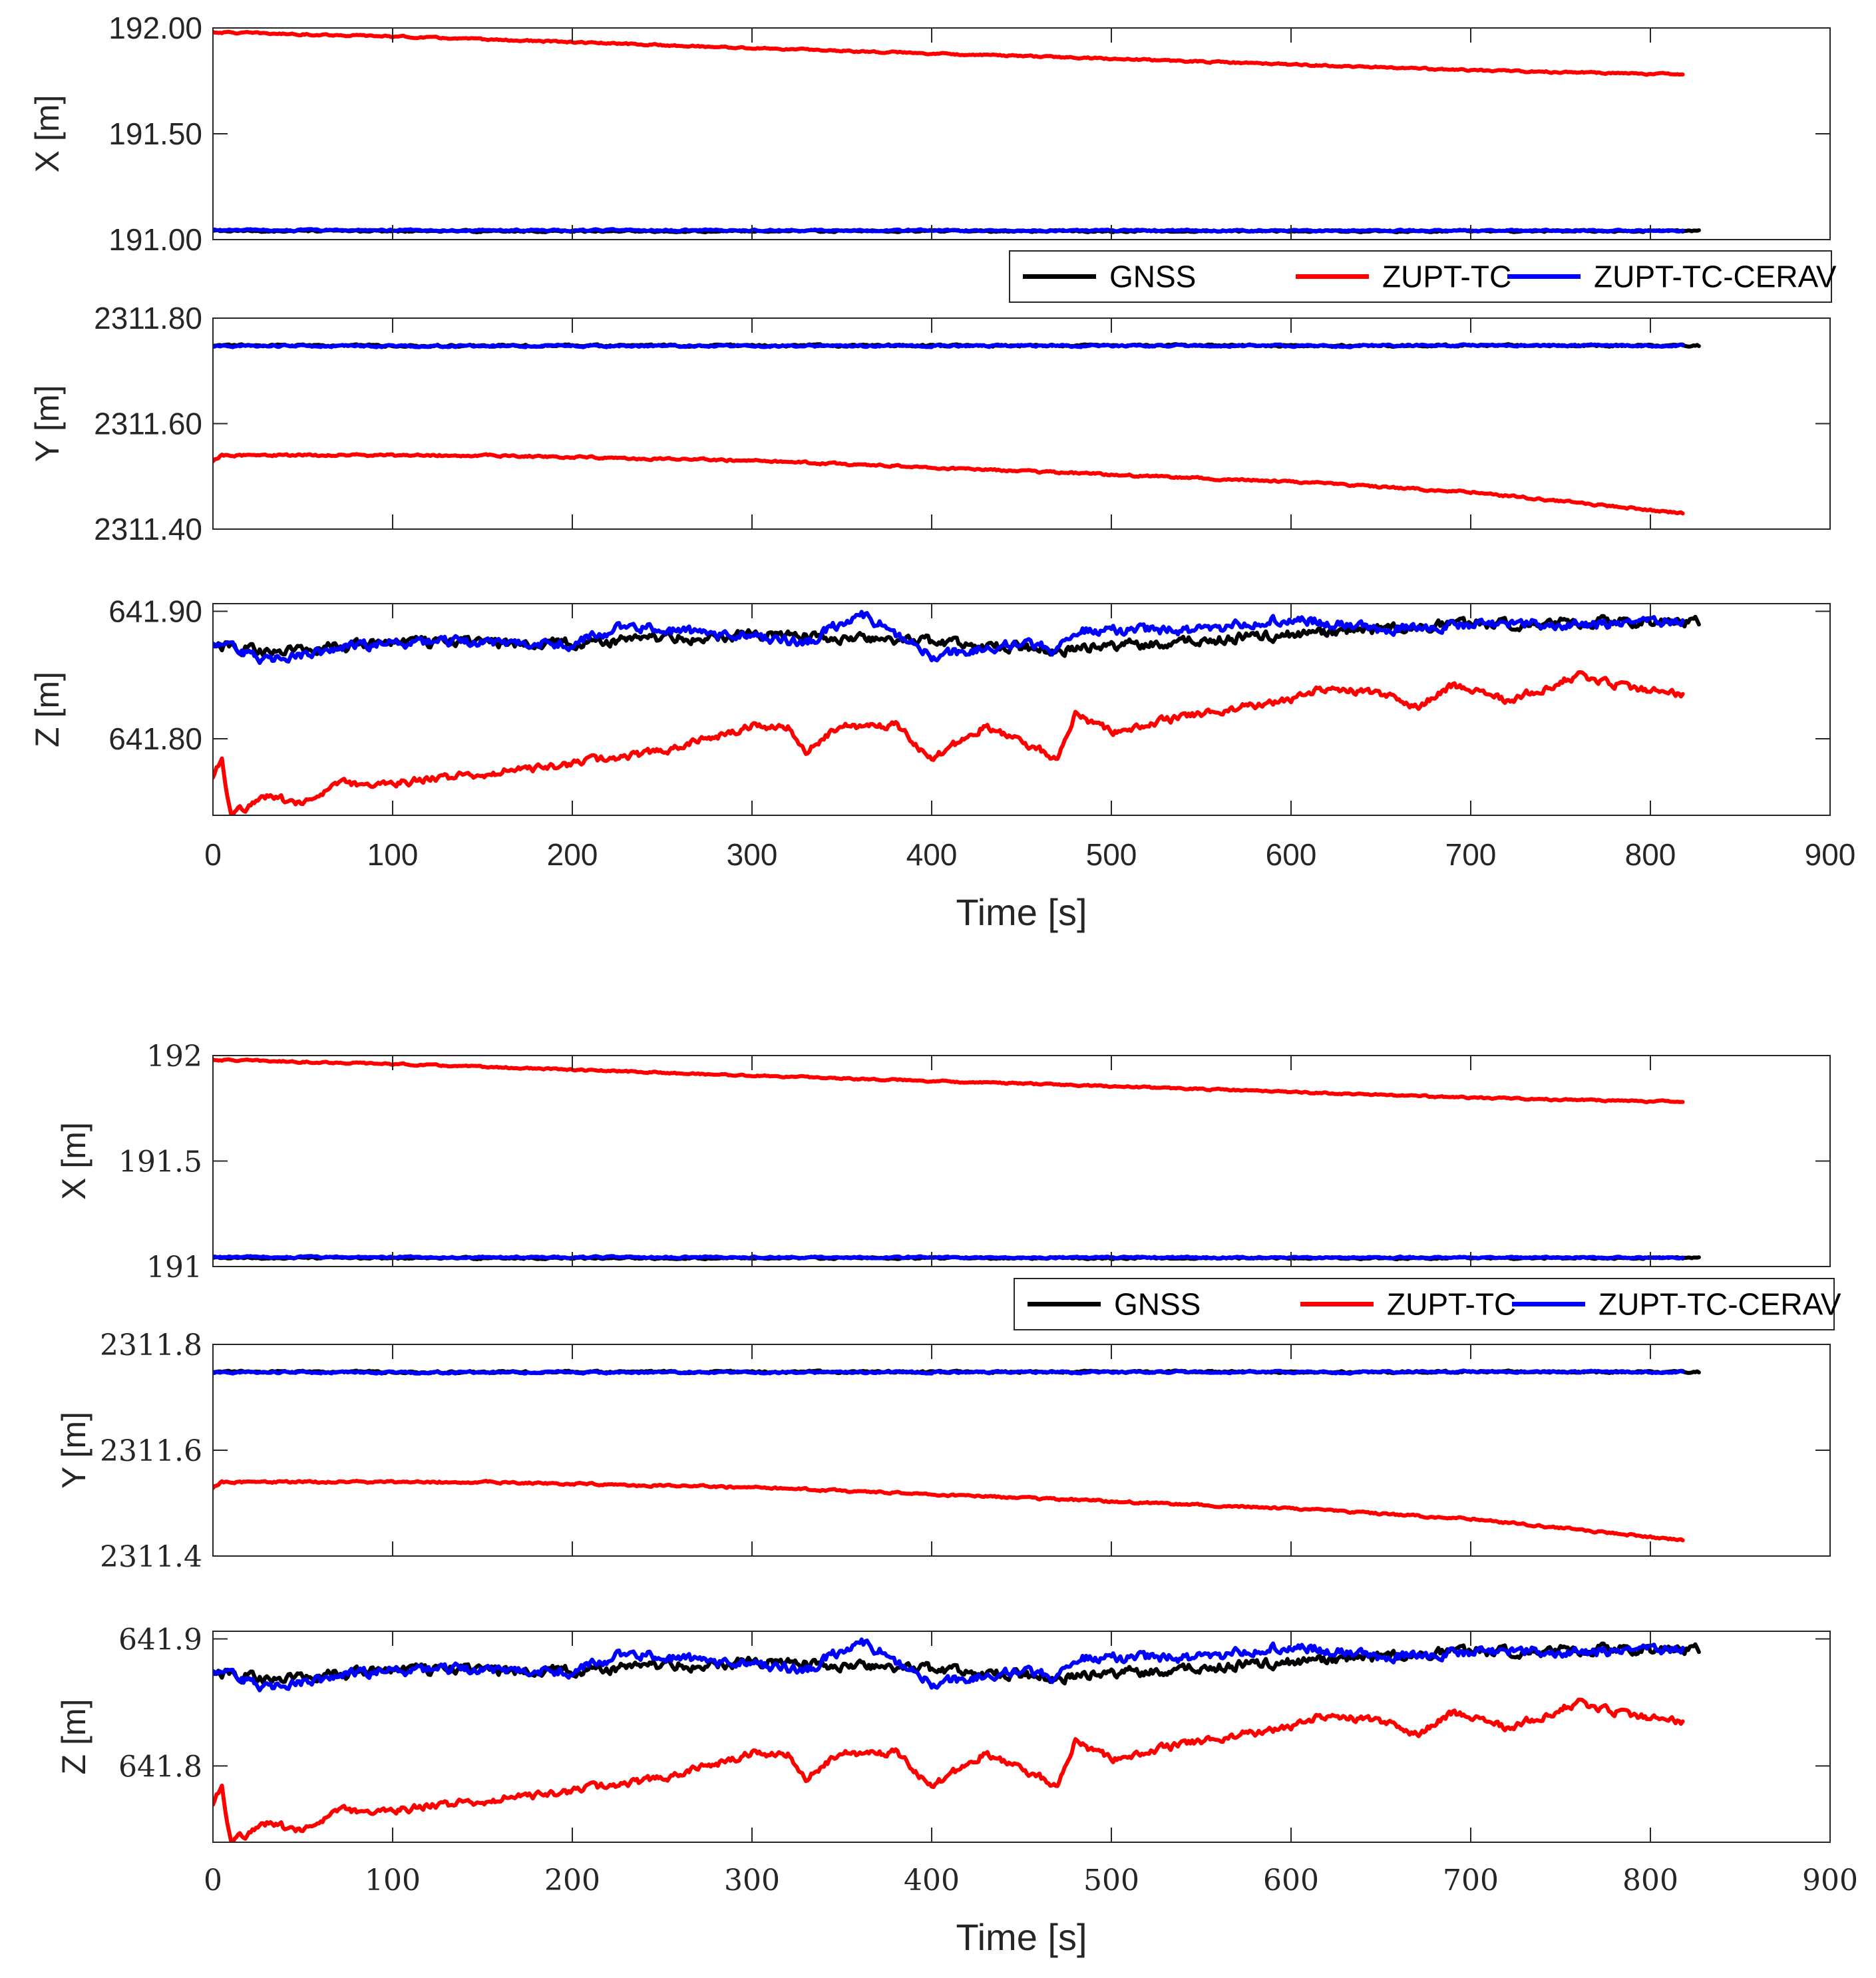  What do you see at coordinates (174, 1057) in the screenshot?
I see `y-tick-label: 192` at bounding box center [174, 1057].